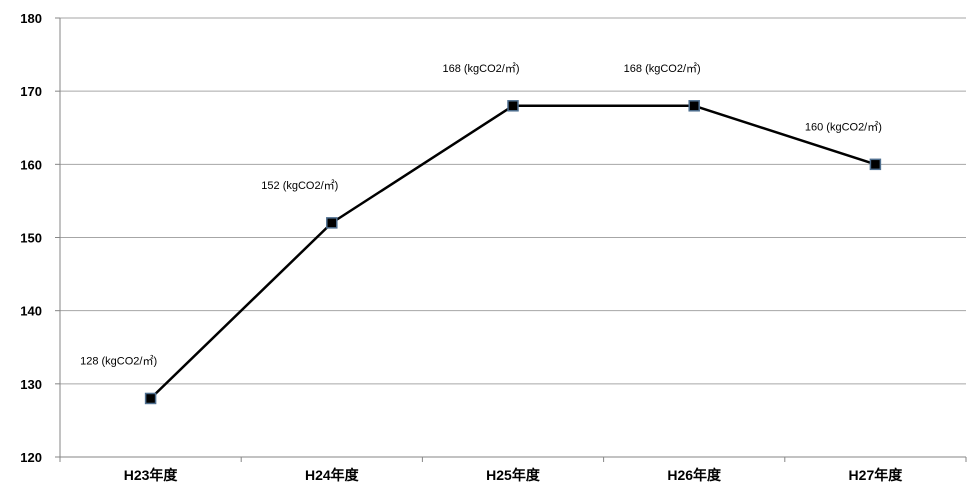 This screenshot has height=484, width=967. Describe the element at coordinates (31, 164) in the screenshot. I see `y-tick-label: 160` at that location.